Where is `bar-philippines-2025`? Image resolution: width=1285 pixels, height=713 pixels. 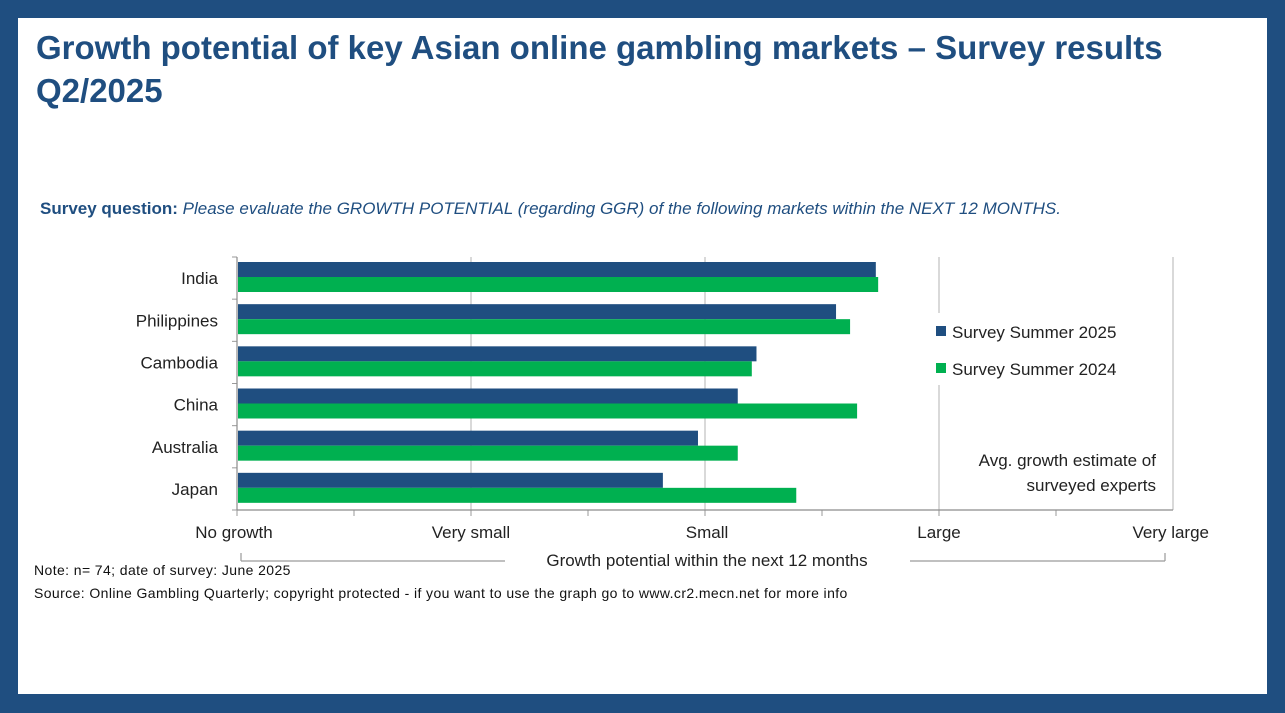 bar-philippines-2025 is located at coordinates (537, 312).